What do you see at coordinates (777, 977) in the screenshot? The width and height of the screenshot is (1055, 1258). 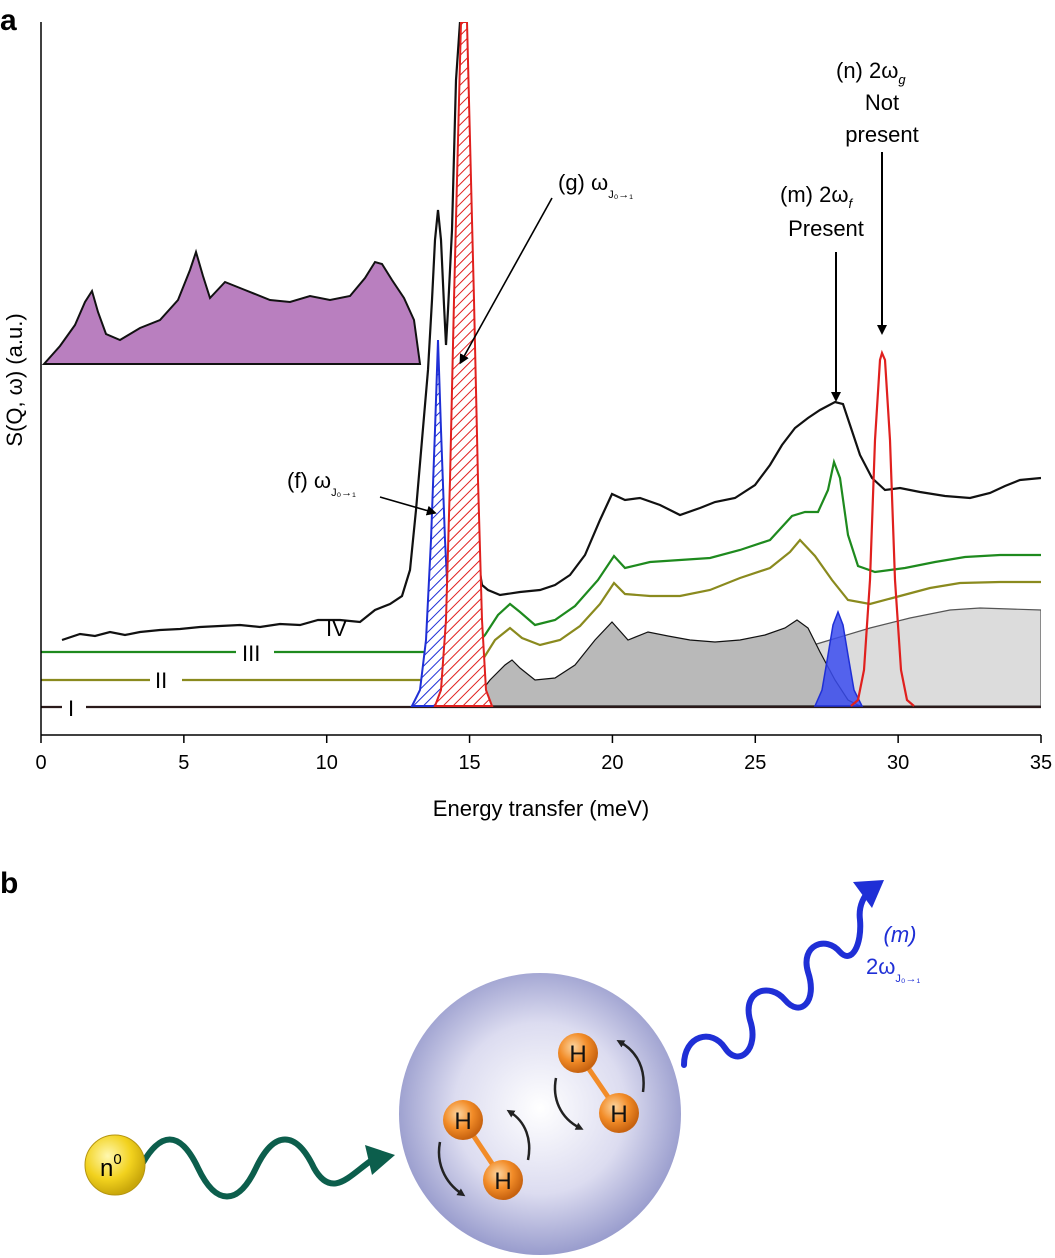 I see `outgoing-wave` at bounding box center [777, 977].